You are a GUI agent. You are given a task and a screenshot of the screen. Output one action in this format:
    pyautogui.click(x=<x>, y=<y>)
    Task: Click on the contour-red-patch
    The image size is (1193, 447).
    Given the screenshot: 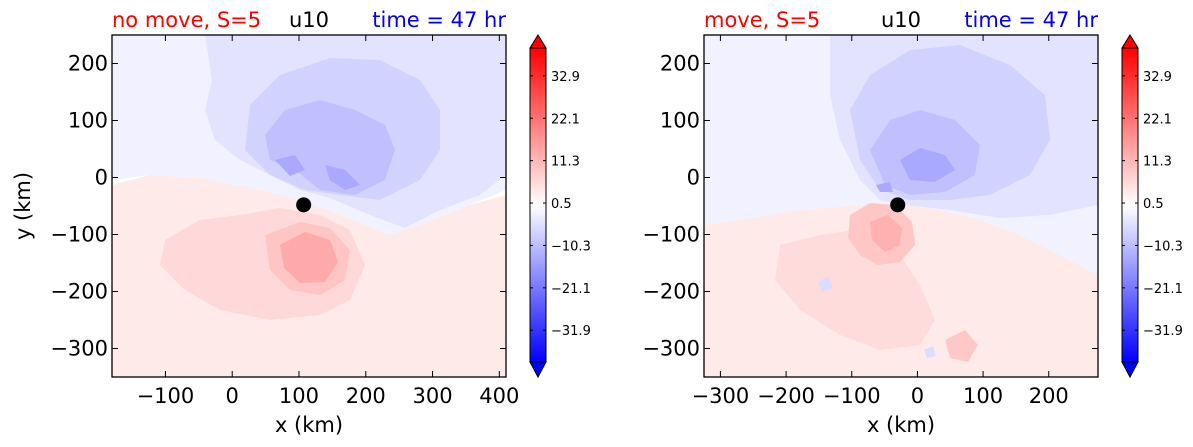 What is the action you would take?
    pyautogui.click(x=961, y=346)
    